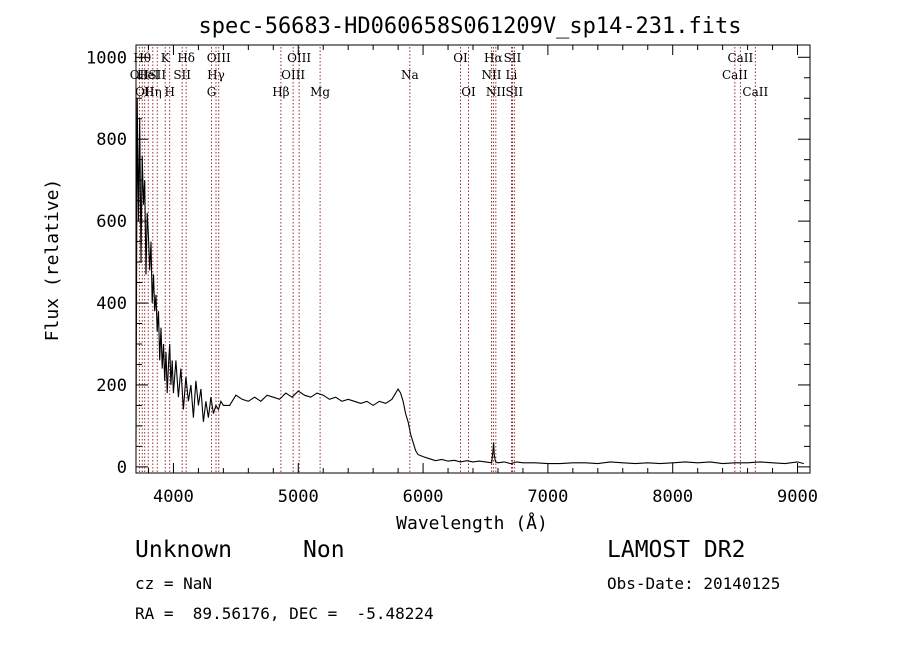 This screenshot has width=900, height=649. Describe the element at coordinates (111, 140) in the screenshot. I see `y-tick-label: 800` at that location.